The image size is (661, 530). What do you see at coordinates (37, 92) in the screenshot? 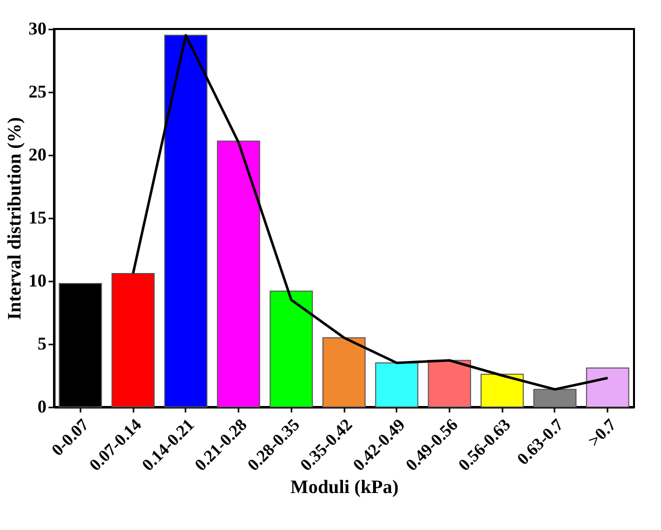
I see `y-tick-label: 25` at bounding box center [37, 92].